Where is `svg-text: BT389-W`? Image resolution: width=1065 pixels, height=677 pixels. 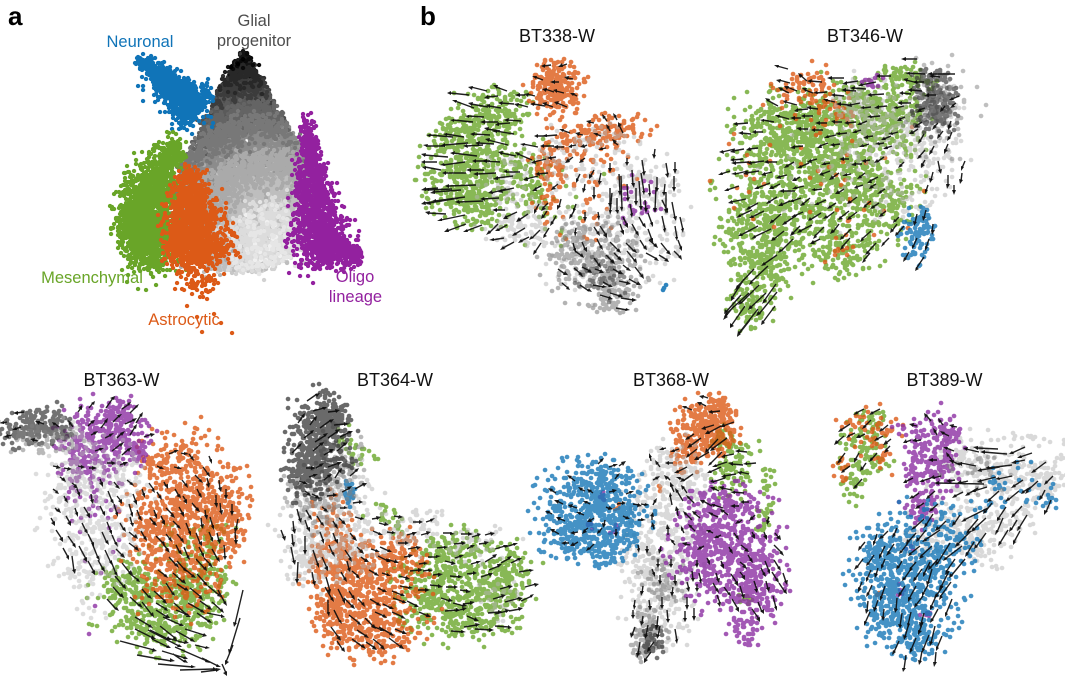 svg-text: BT389-W is located at coordinates (944, 380).